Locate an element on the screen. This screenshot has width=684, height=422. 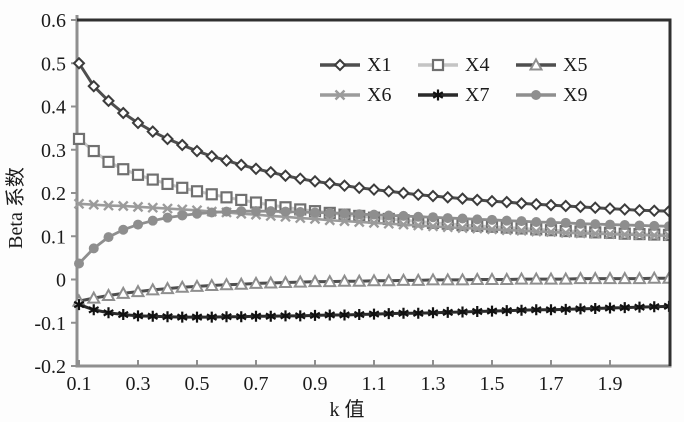
y-tick-label: 0.4 is located at coordinates (53, 108).